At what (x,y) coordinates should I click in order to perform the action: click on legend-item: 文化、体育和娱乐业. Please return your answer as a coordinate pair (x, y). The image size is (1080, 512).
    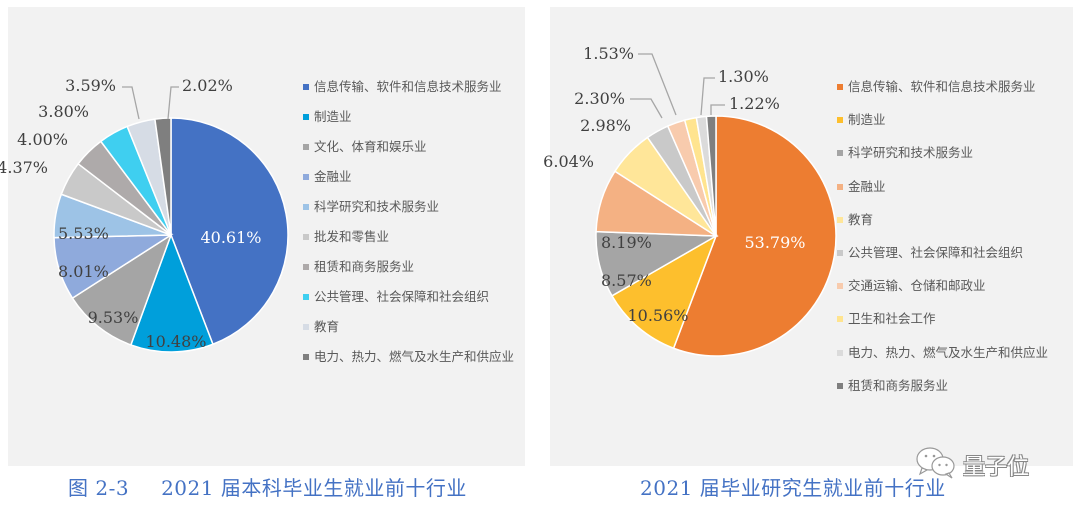
    Looking at the image, I should click on (417, 147).